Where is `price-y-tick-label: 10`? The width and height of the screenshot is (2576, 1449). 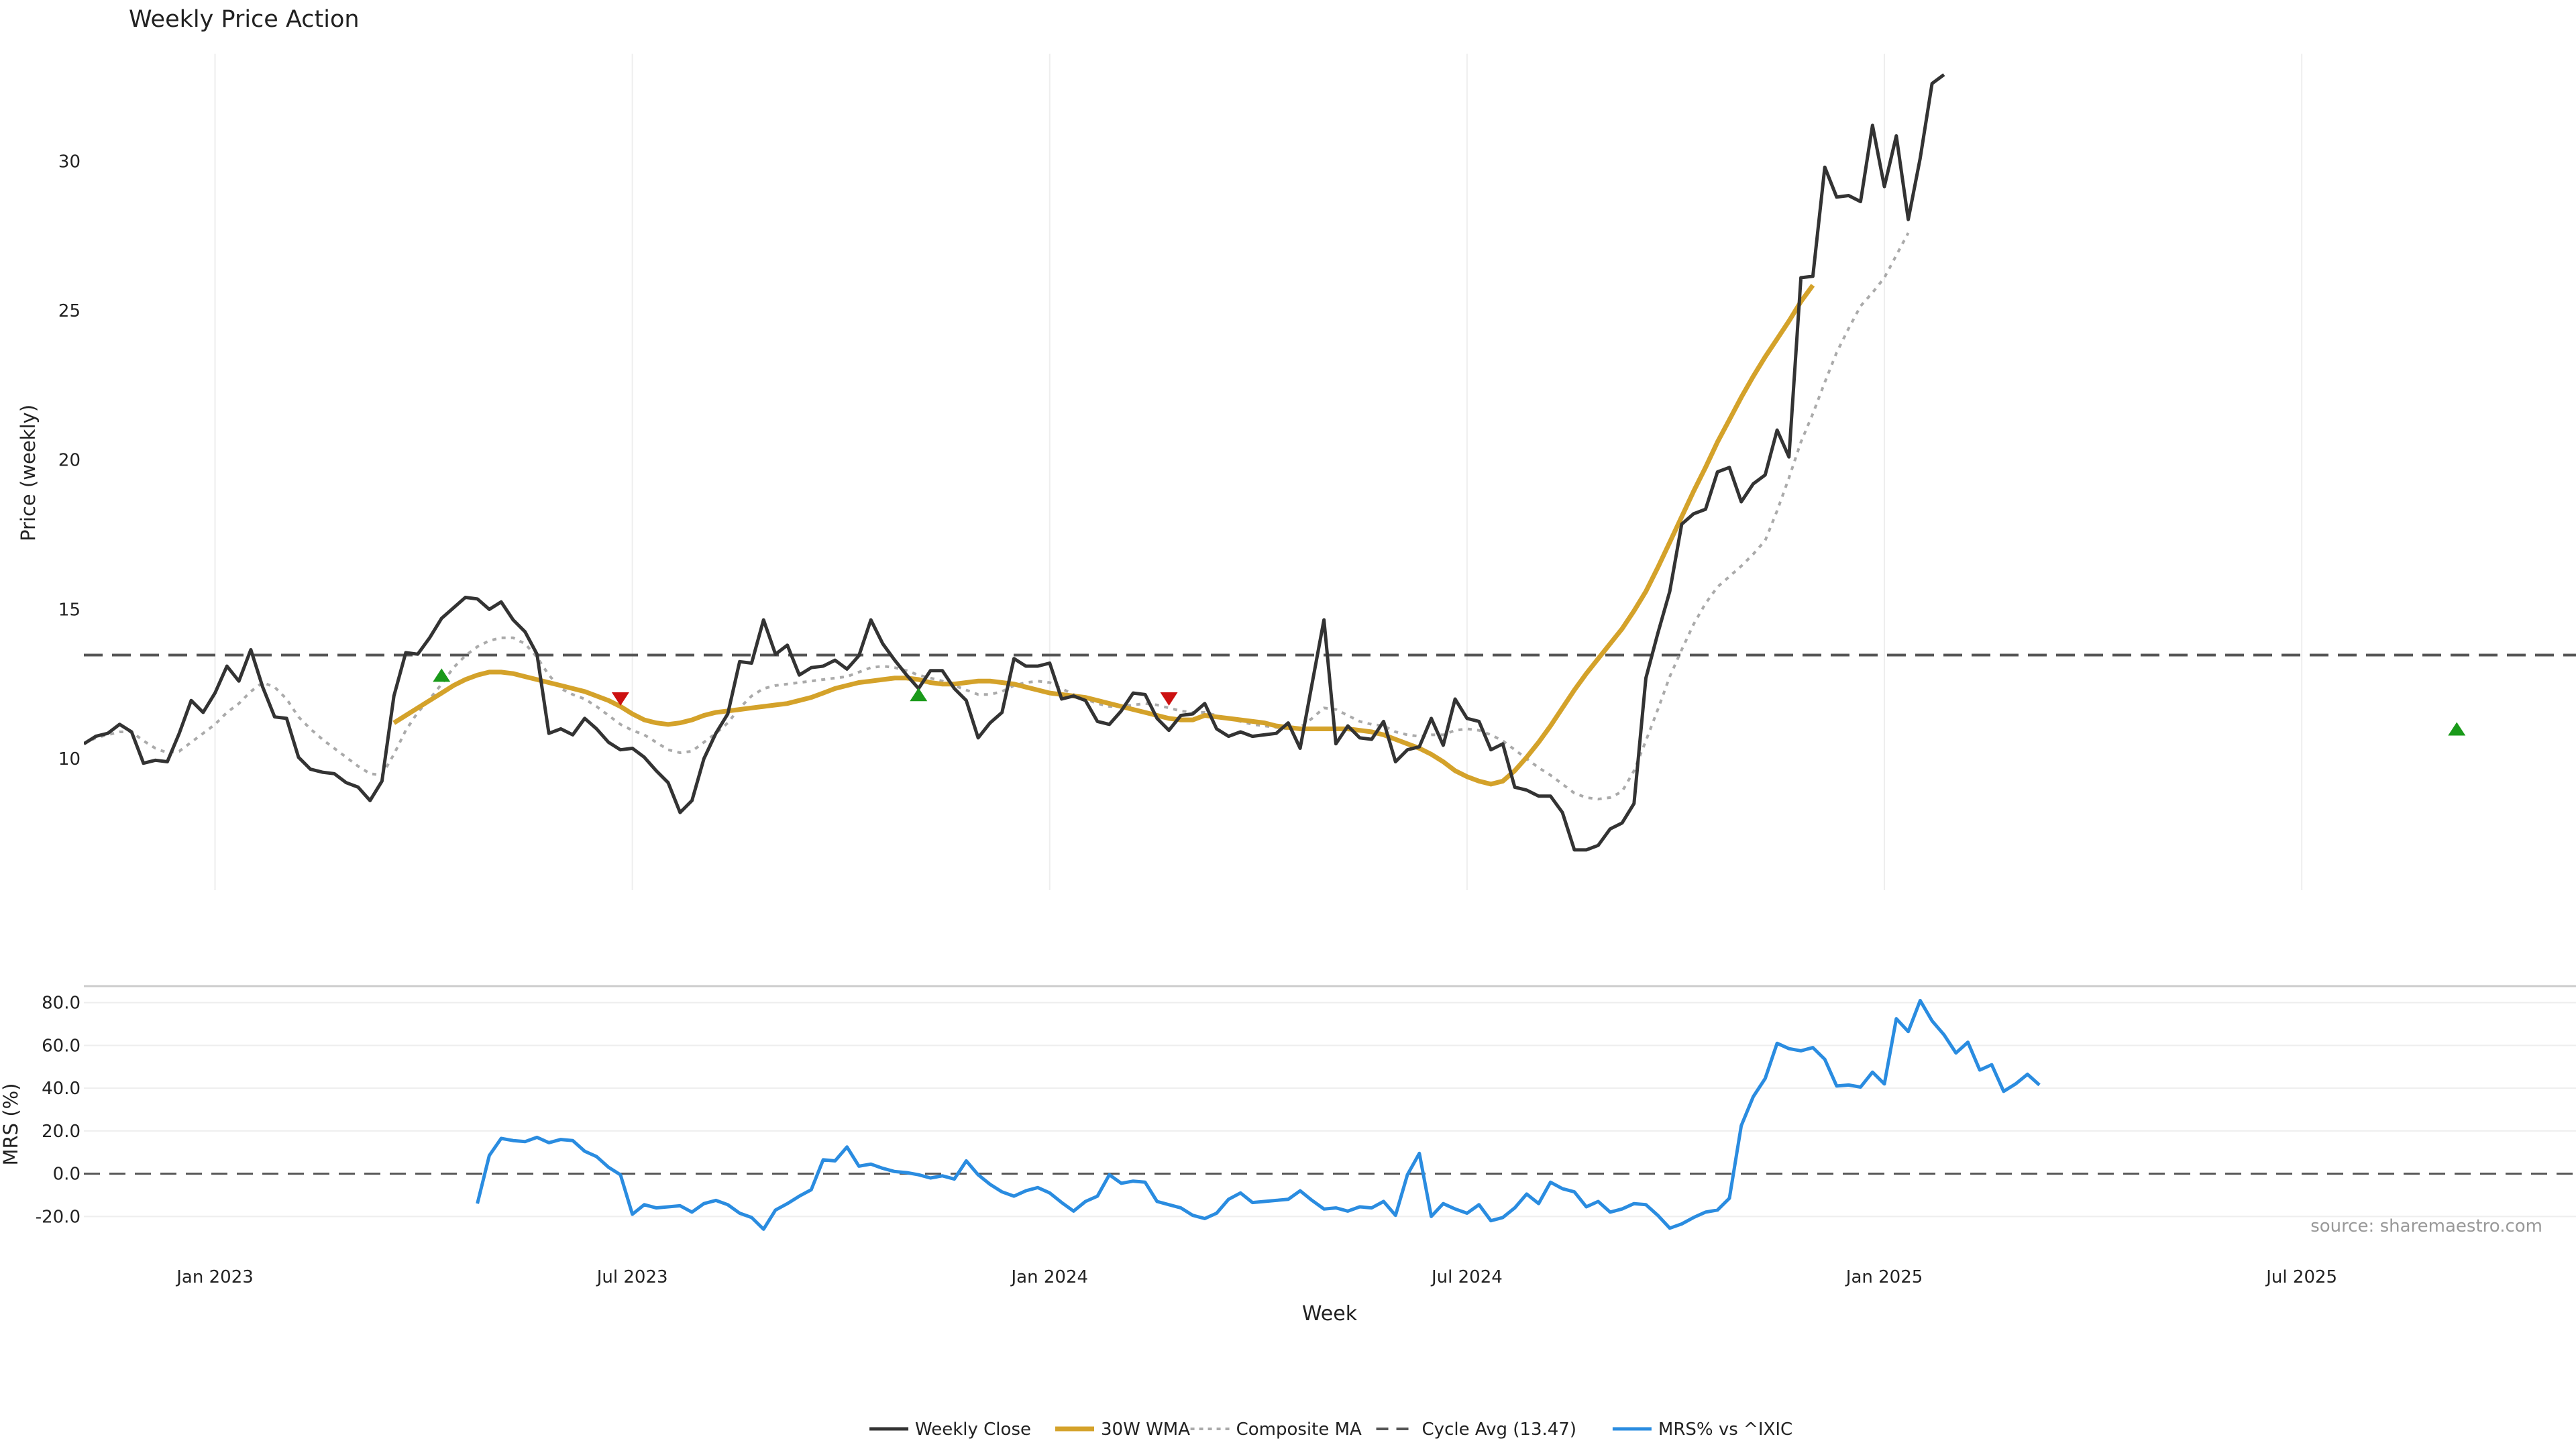
price-y-tick-label: 10 is located at coordinates (69, 759).